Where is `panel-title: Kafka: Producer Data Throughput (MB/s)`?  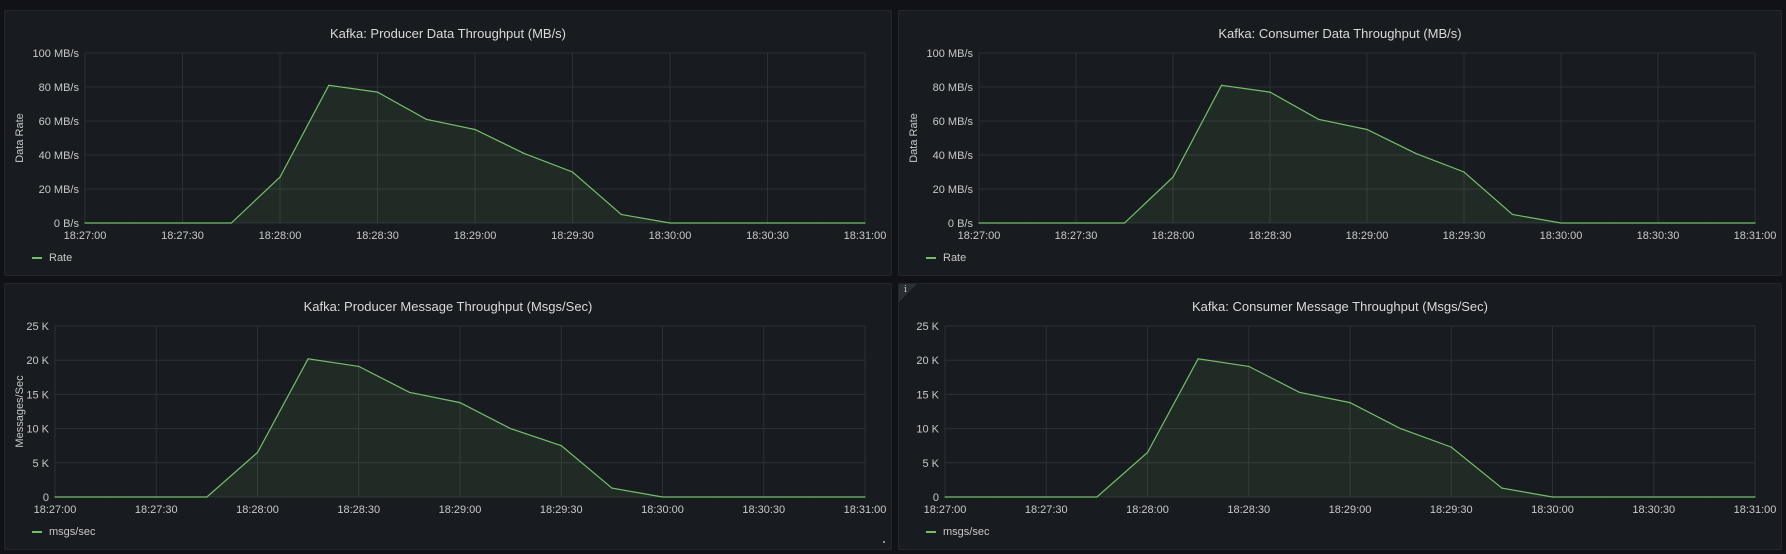 panel-title: Kafka: Producer Data Throughput (MB/s) is located at coordinates (448, 33).